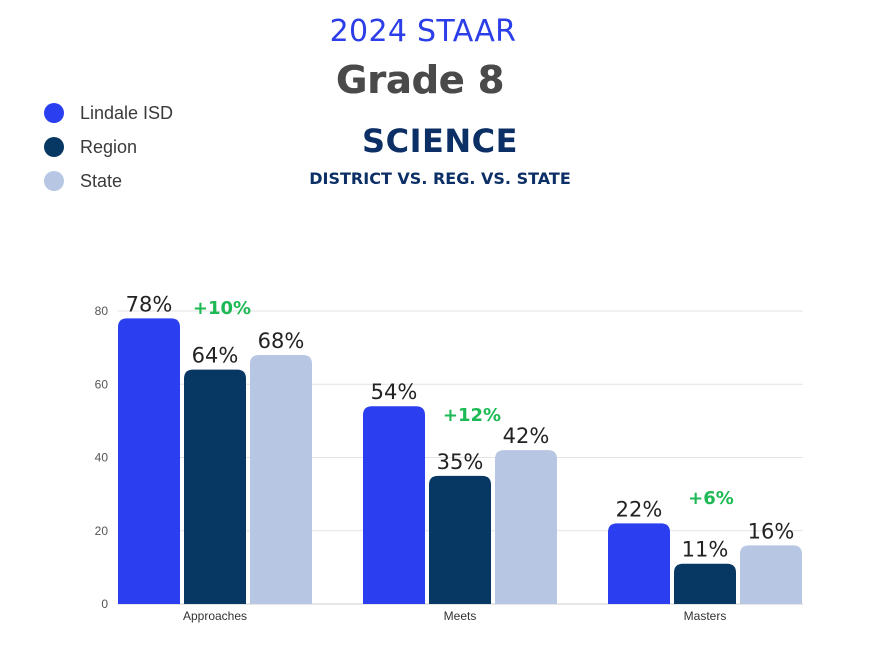 The image size is (873, 667). Describe the element at coordinates (54, 113) in the screenshot. I see `legend-swatch-lindale` at that location.